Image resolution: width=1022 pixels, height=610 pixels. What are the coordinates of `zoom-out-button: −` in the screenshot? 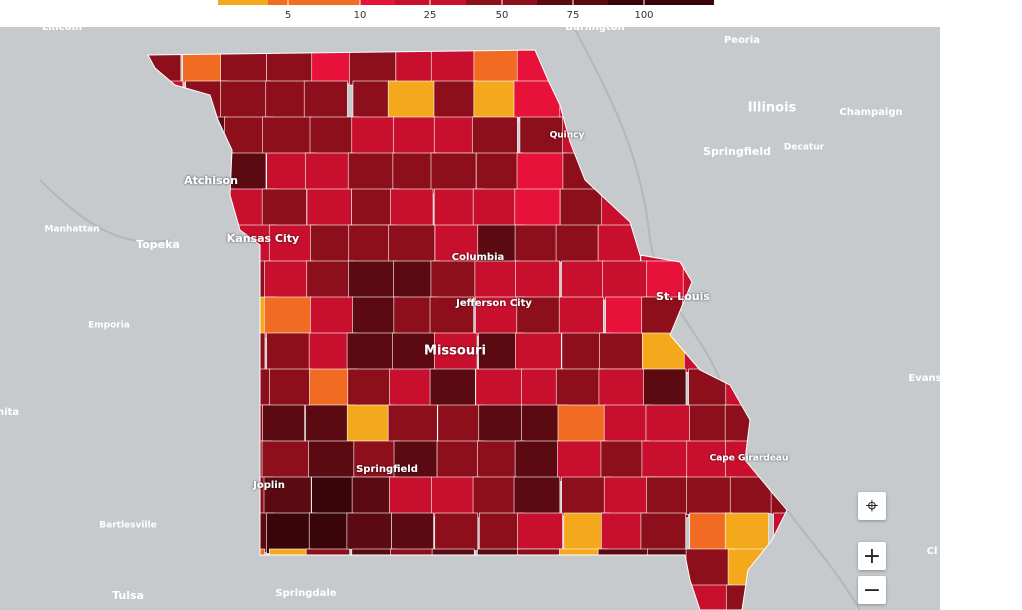 It's located at (872, 590).